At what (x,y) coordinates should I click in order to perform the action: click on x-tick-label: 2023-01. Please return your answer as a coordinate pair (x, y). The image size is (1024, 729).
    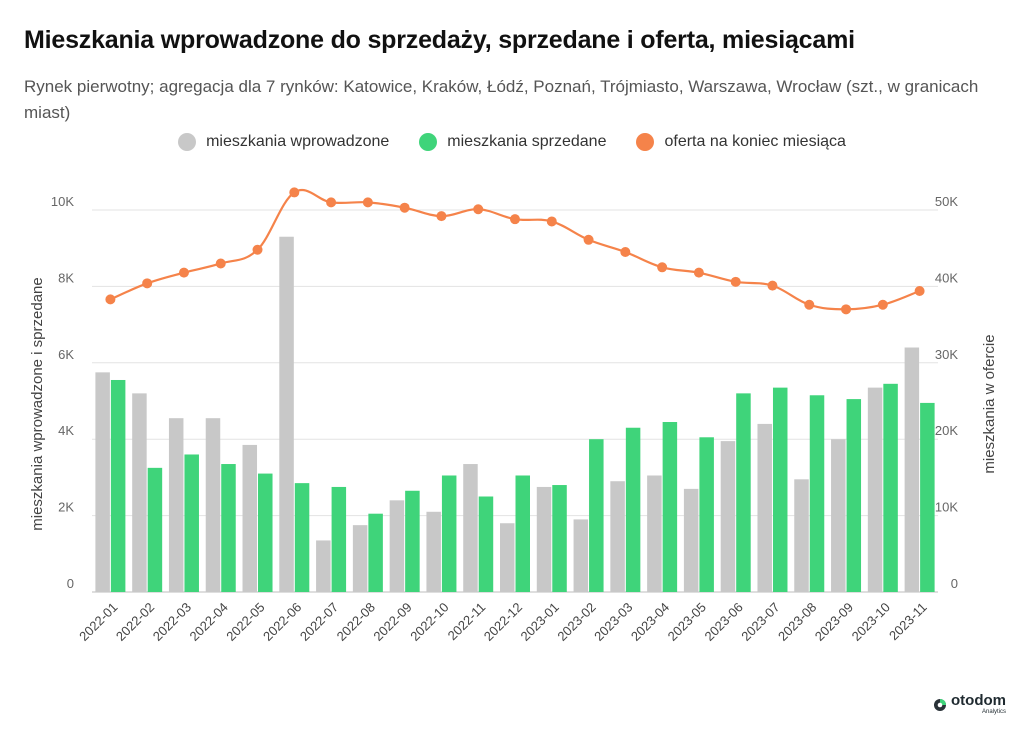
    Looking at the image, I should click on (540, 622).